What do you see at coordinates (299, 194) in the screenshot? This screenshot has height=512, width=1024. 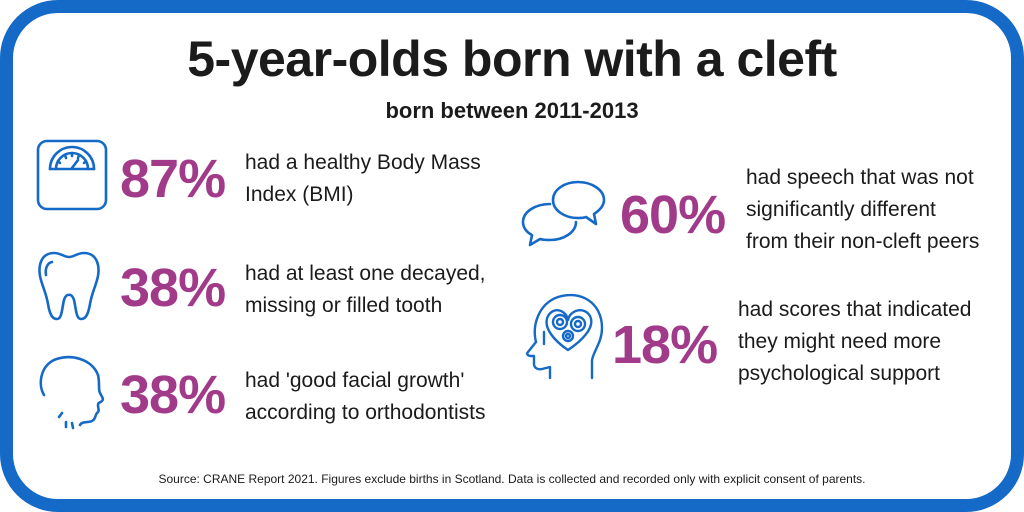 I see `stat-description-line: Index (BMI)` at bounding box center [299, 194].